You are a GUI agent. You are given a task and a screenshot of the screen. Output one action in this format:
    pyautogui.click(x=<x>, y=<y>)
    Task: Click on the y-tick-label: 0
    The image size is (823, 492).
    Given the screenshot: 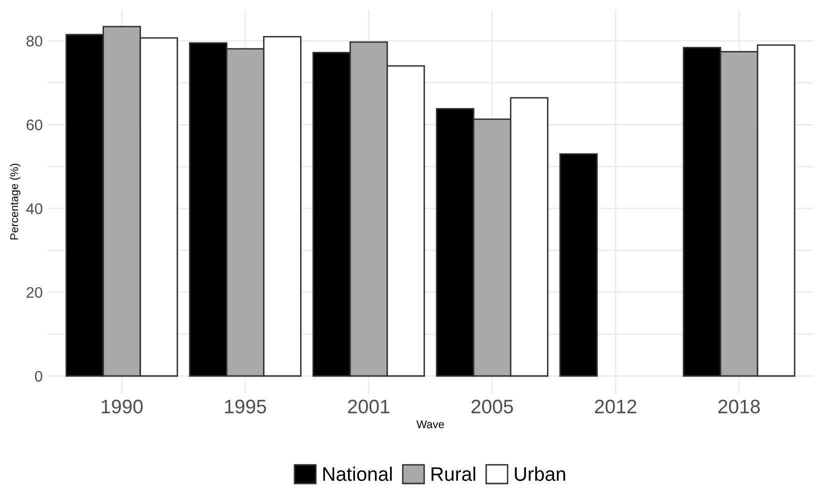 What is the action you would take?
    pyautogui.click(x=38, y=376)
    